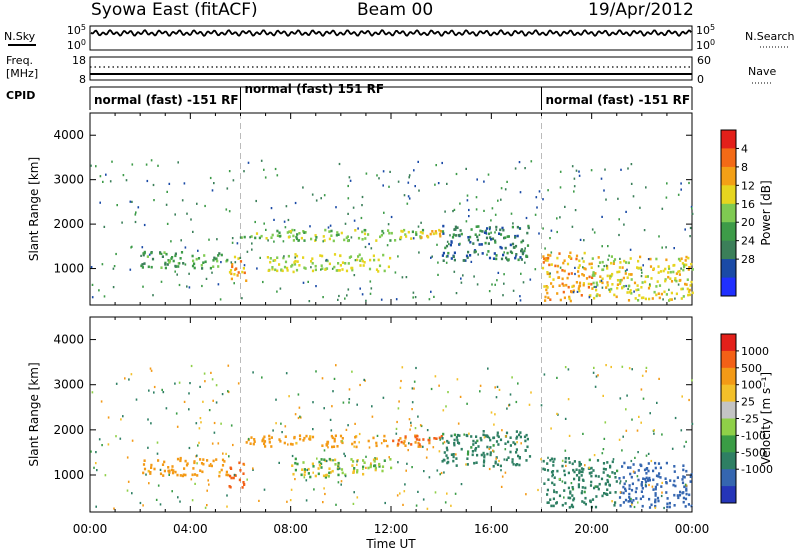  Describe the element at coordinates (618, 100) in the screenshot. I see `cpid-segment-label: normal (fast) -151 RF` at that location.